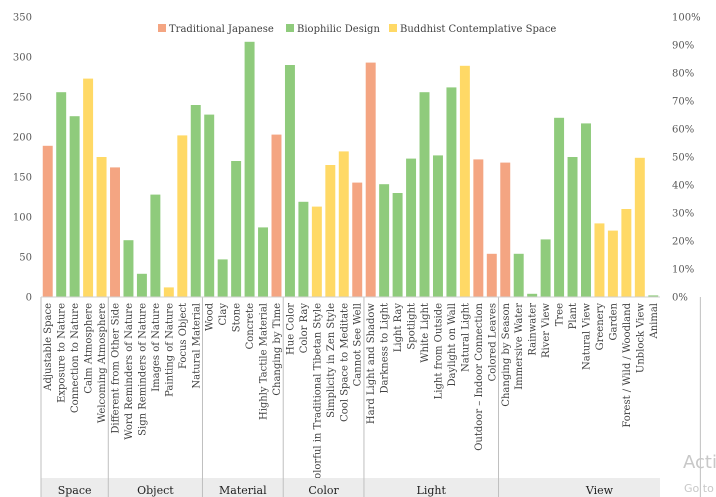  I want to click on group-band, so click(350, 487).